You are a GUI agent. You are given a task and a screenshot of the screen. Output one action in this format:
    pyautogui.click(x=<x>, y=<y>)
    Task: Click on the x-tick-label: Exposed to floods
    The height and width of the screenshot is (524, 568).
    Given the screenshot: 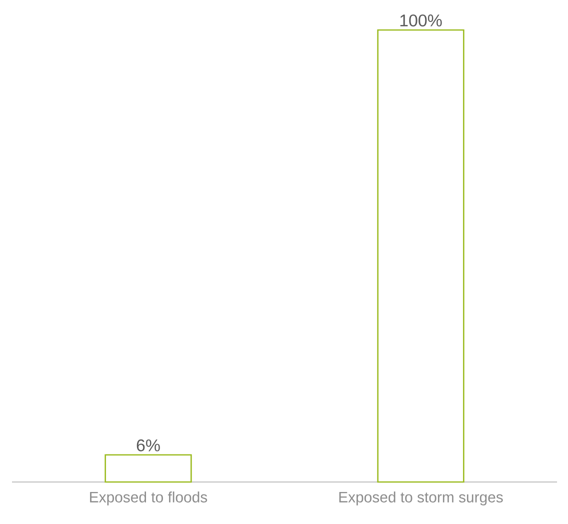 What is the action you would take?
    pyautogui.click(x=149, y=498)
    